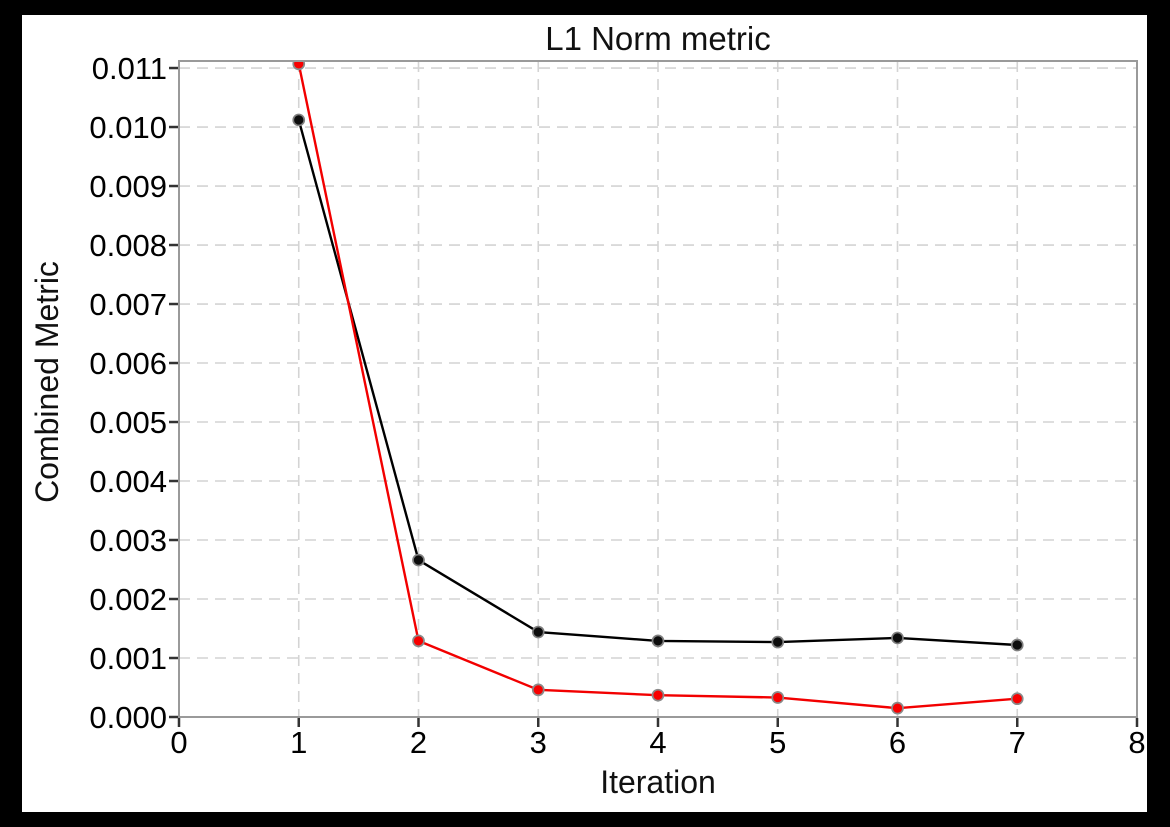 The image size is (1170, 827). Describe the element at coordinates (128, 717) in the screenshot. I see `y-tick-label: 0.000` at that location.